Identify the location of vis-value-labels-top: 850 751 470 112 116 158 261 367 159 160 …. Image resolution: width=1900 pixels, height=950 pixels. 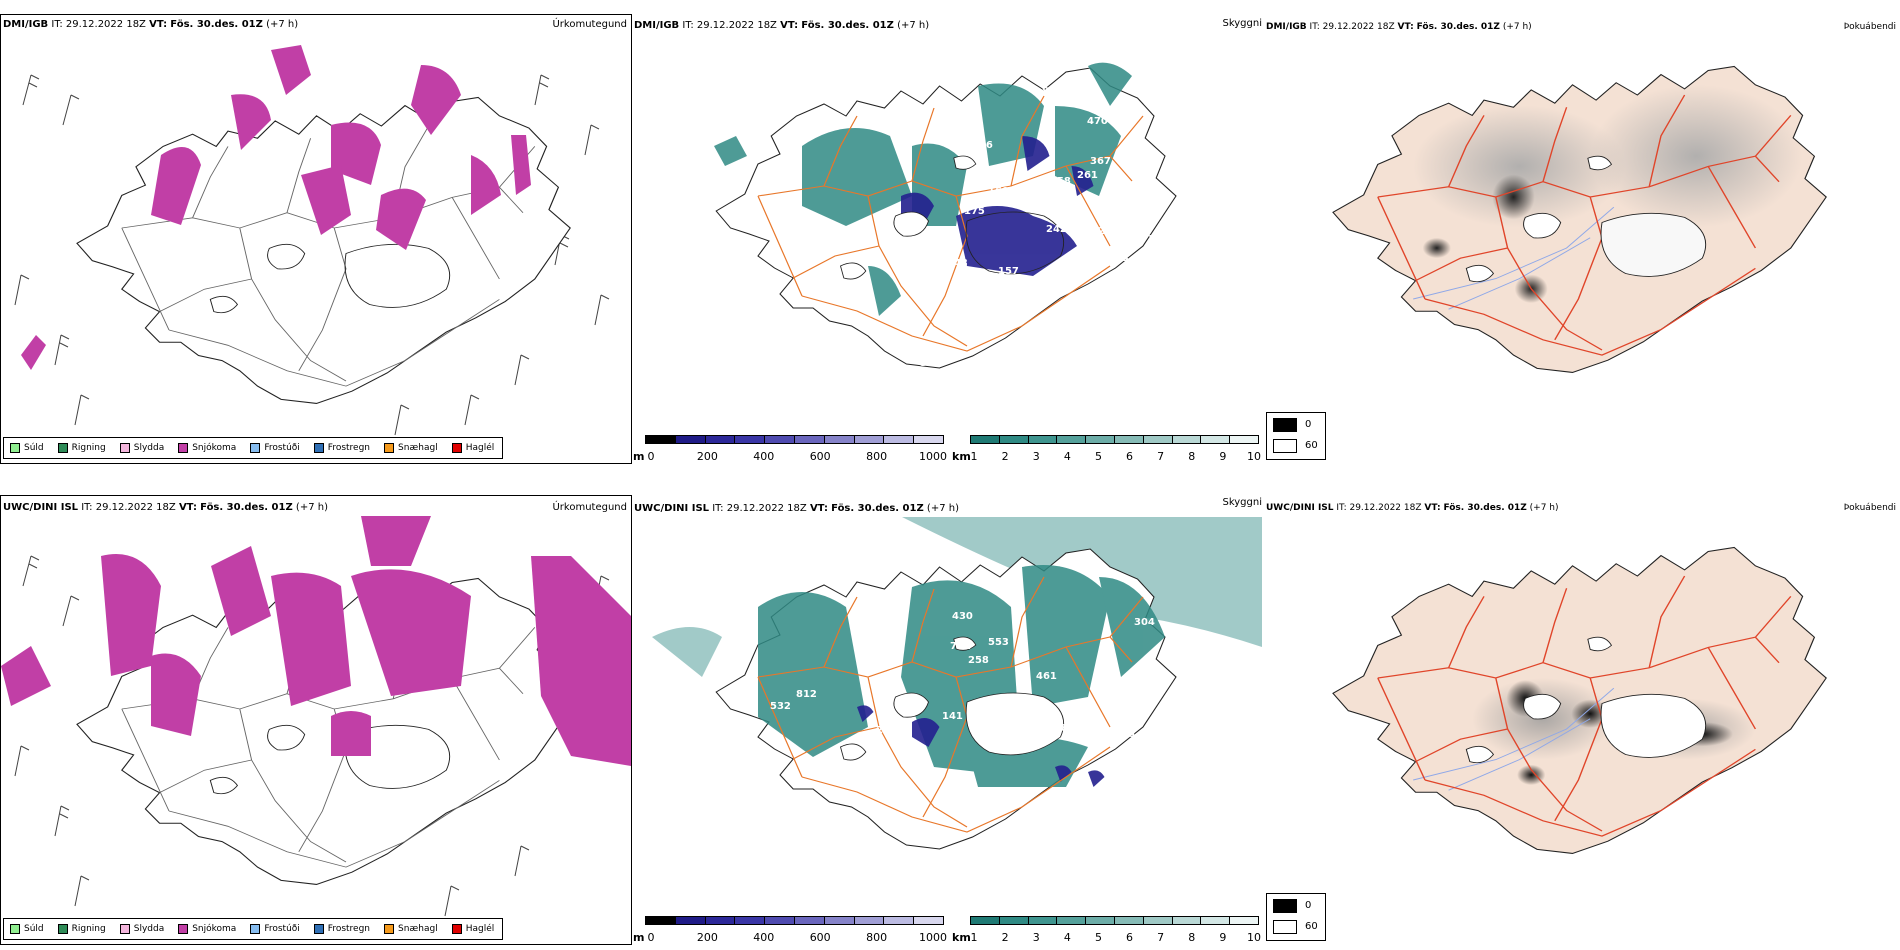
(980, 227).